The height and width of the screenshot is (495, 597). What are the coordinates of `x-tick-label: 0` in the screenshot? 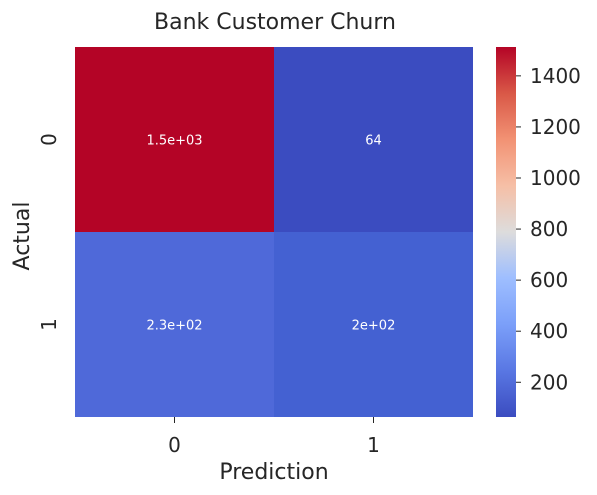 It's located at (174, 445).